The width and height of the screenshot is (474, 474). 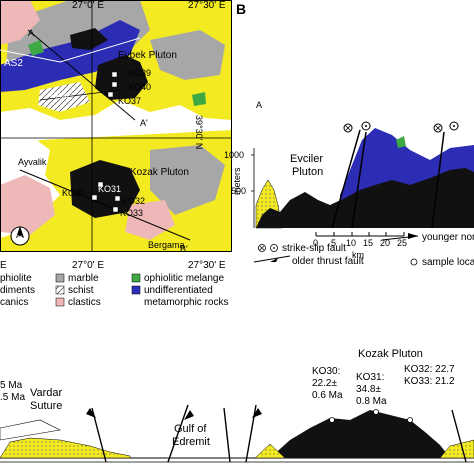 What do you see at coordinates (178, 290) in the screenshot?
I see `legend-undifferentiated-1: undifferentiated` at bounding box center [178, 290].